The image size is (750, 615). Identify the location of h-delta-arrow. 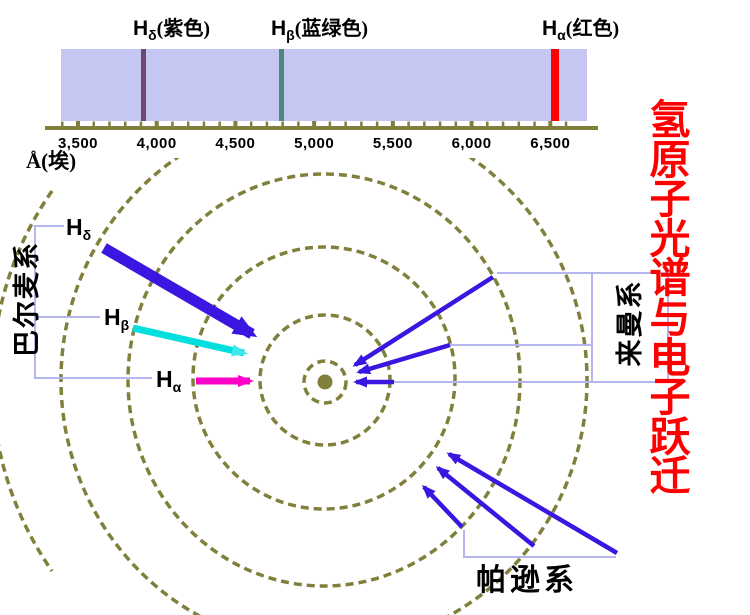
(179, 291).